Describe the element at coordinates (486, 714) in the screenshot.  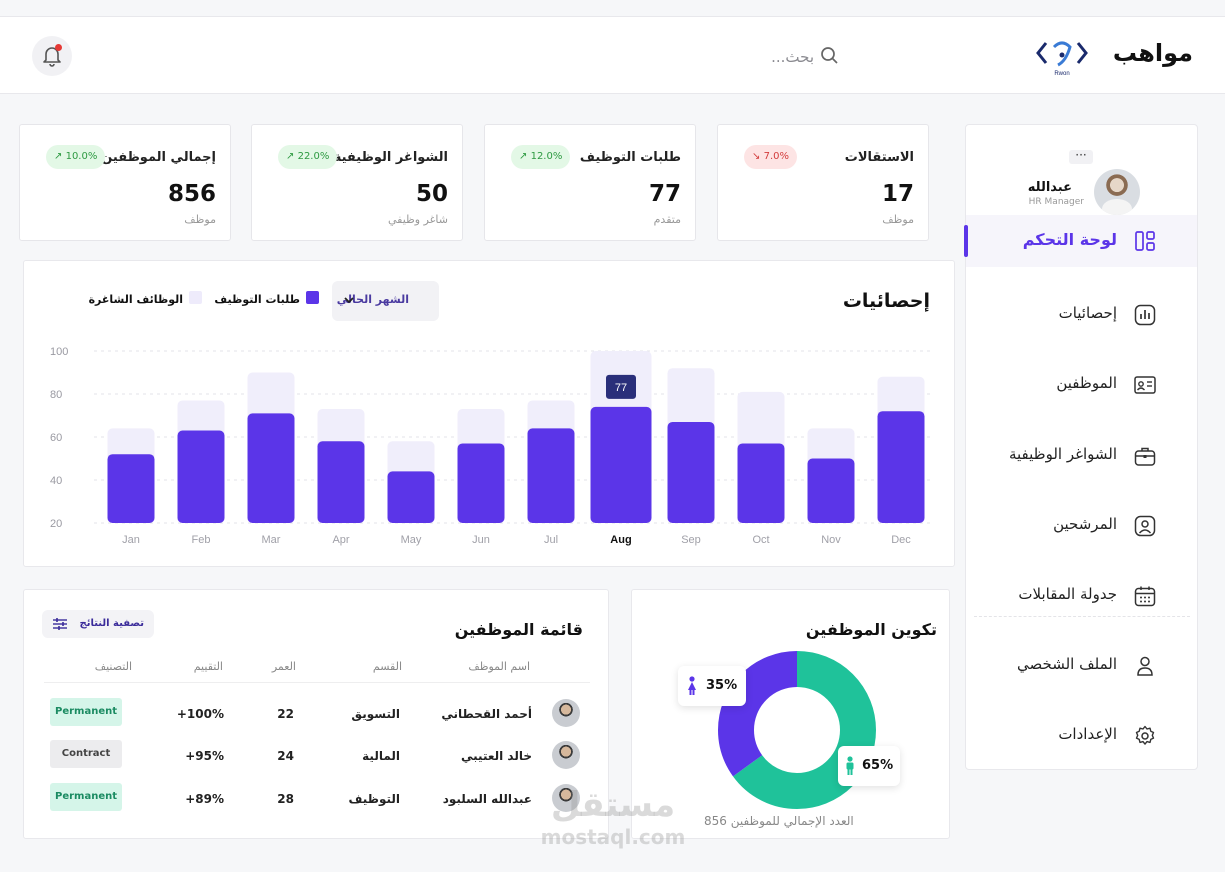
I see `employee-name: أحمد القحطاني` at that location.